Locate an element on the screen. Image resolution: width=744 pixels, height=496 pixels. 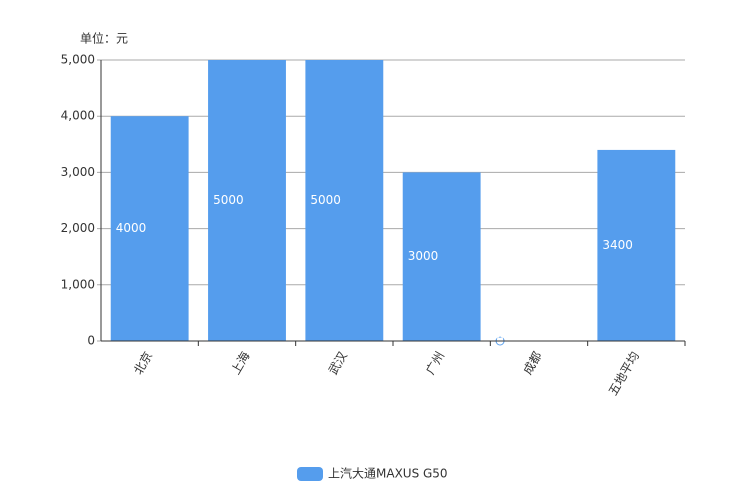
y-tick-label: 4,000 is located at coordinates (78, 116).